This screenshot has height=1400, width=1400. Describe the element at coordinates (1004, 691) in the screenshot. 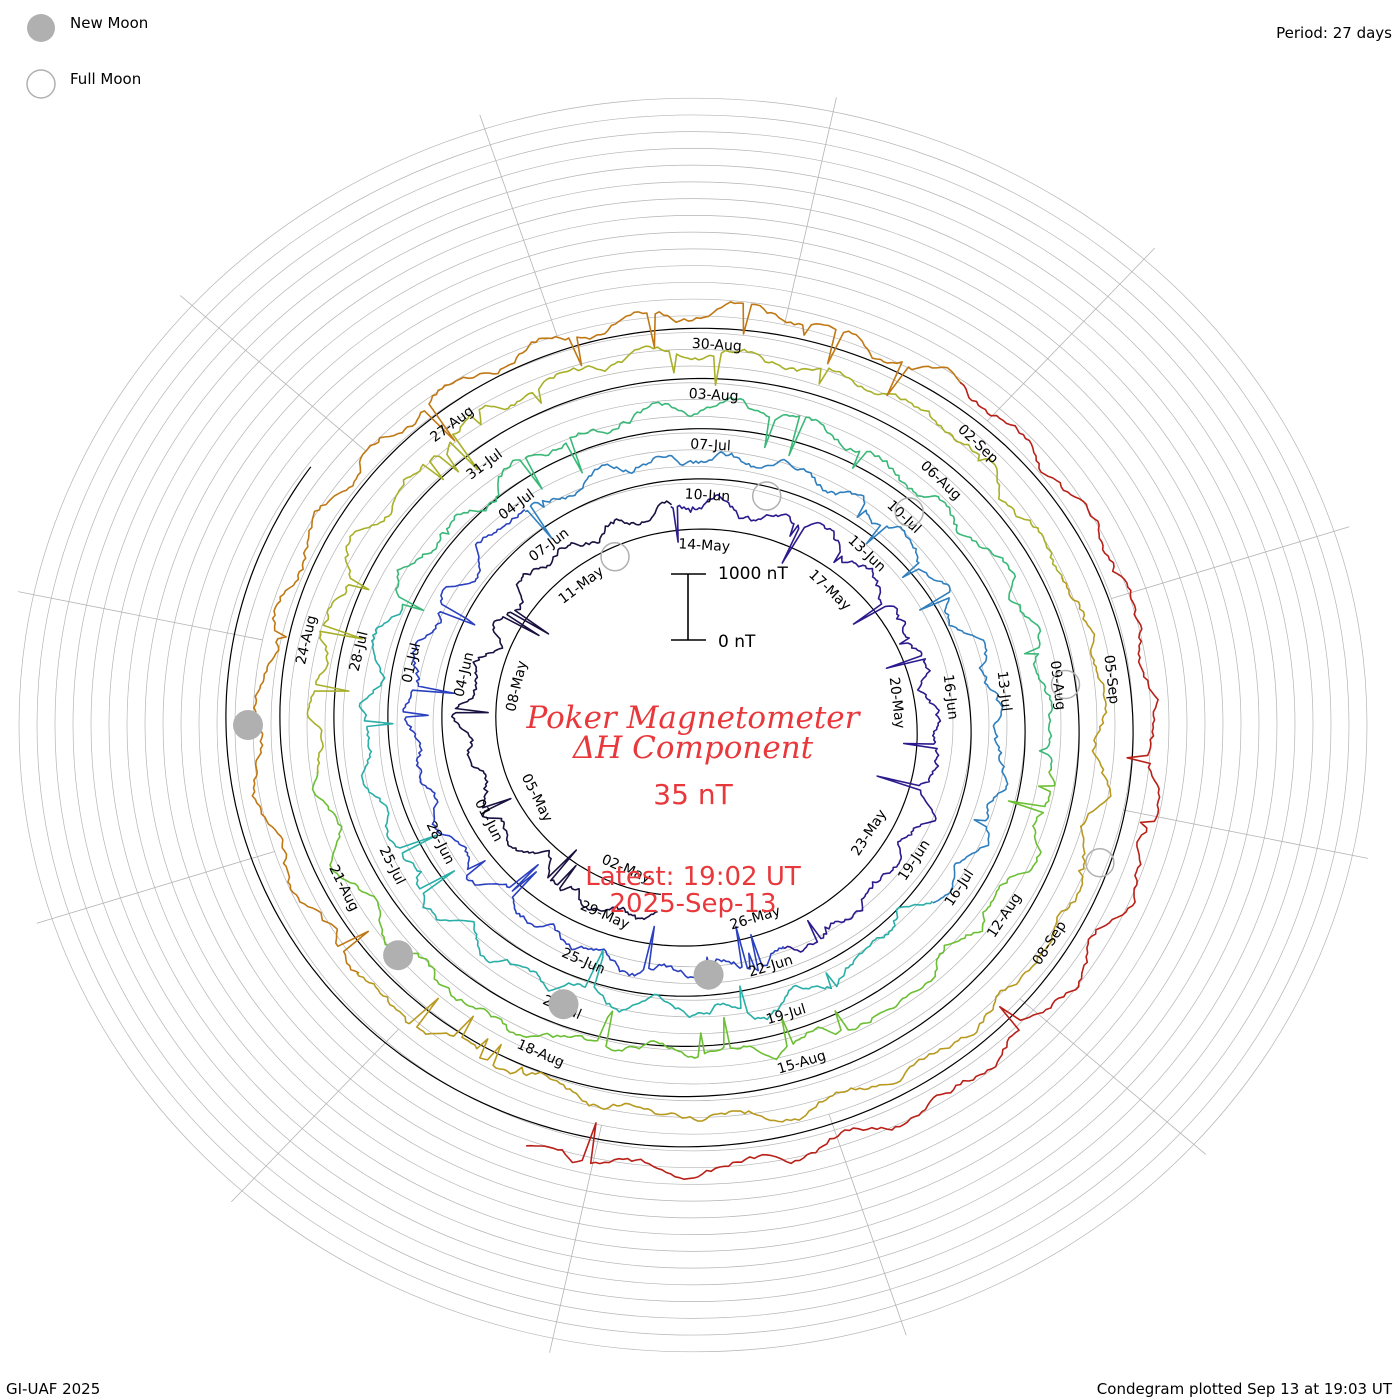

I see `date-label: 13-Jul` at that location.